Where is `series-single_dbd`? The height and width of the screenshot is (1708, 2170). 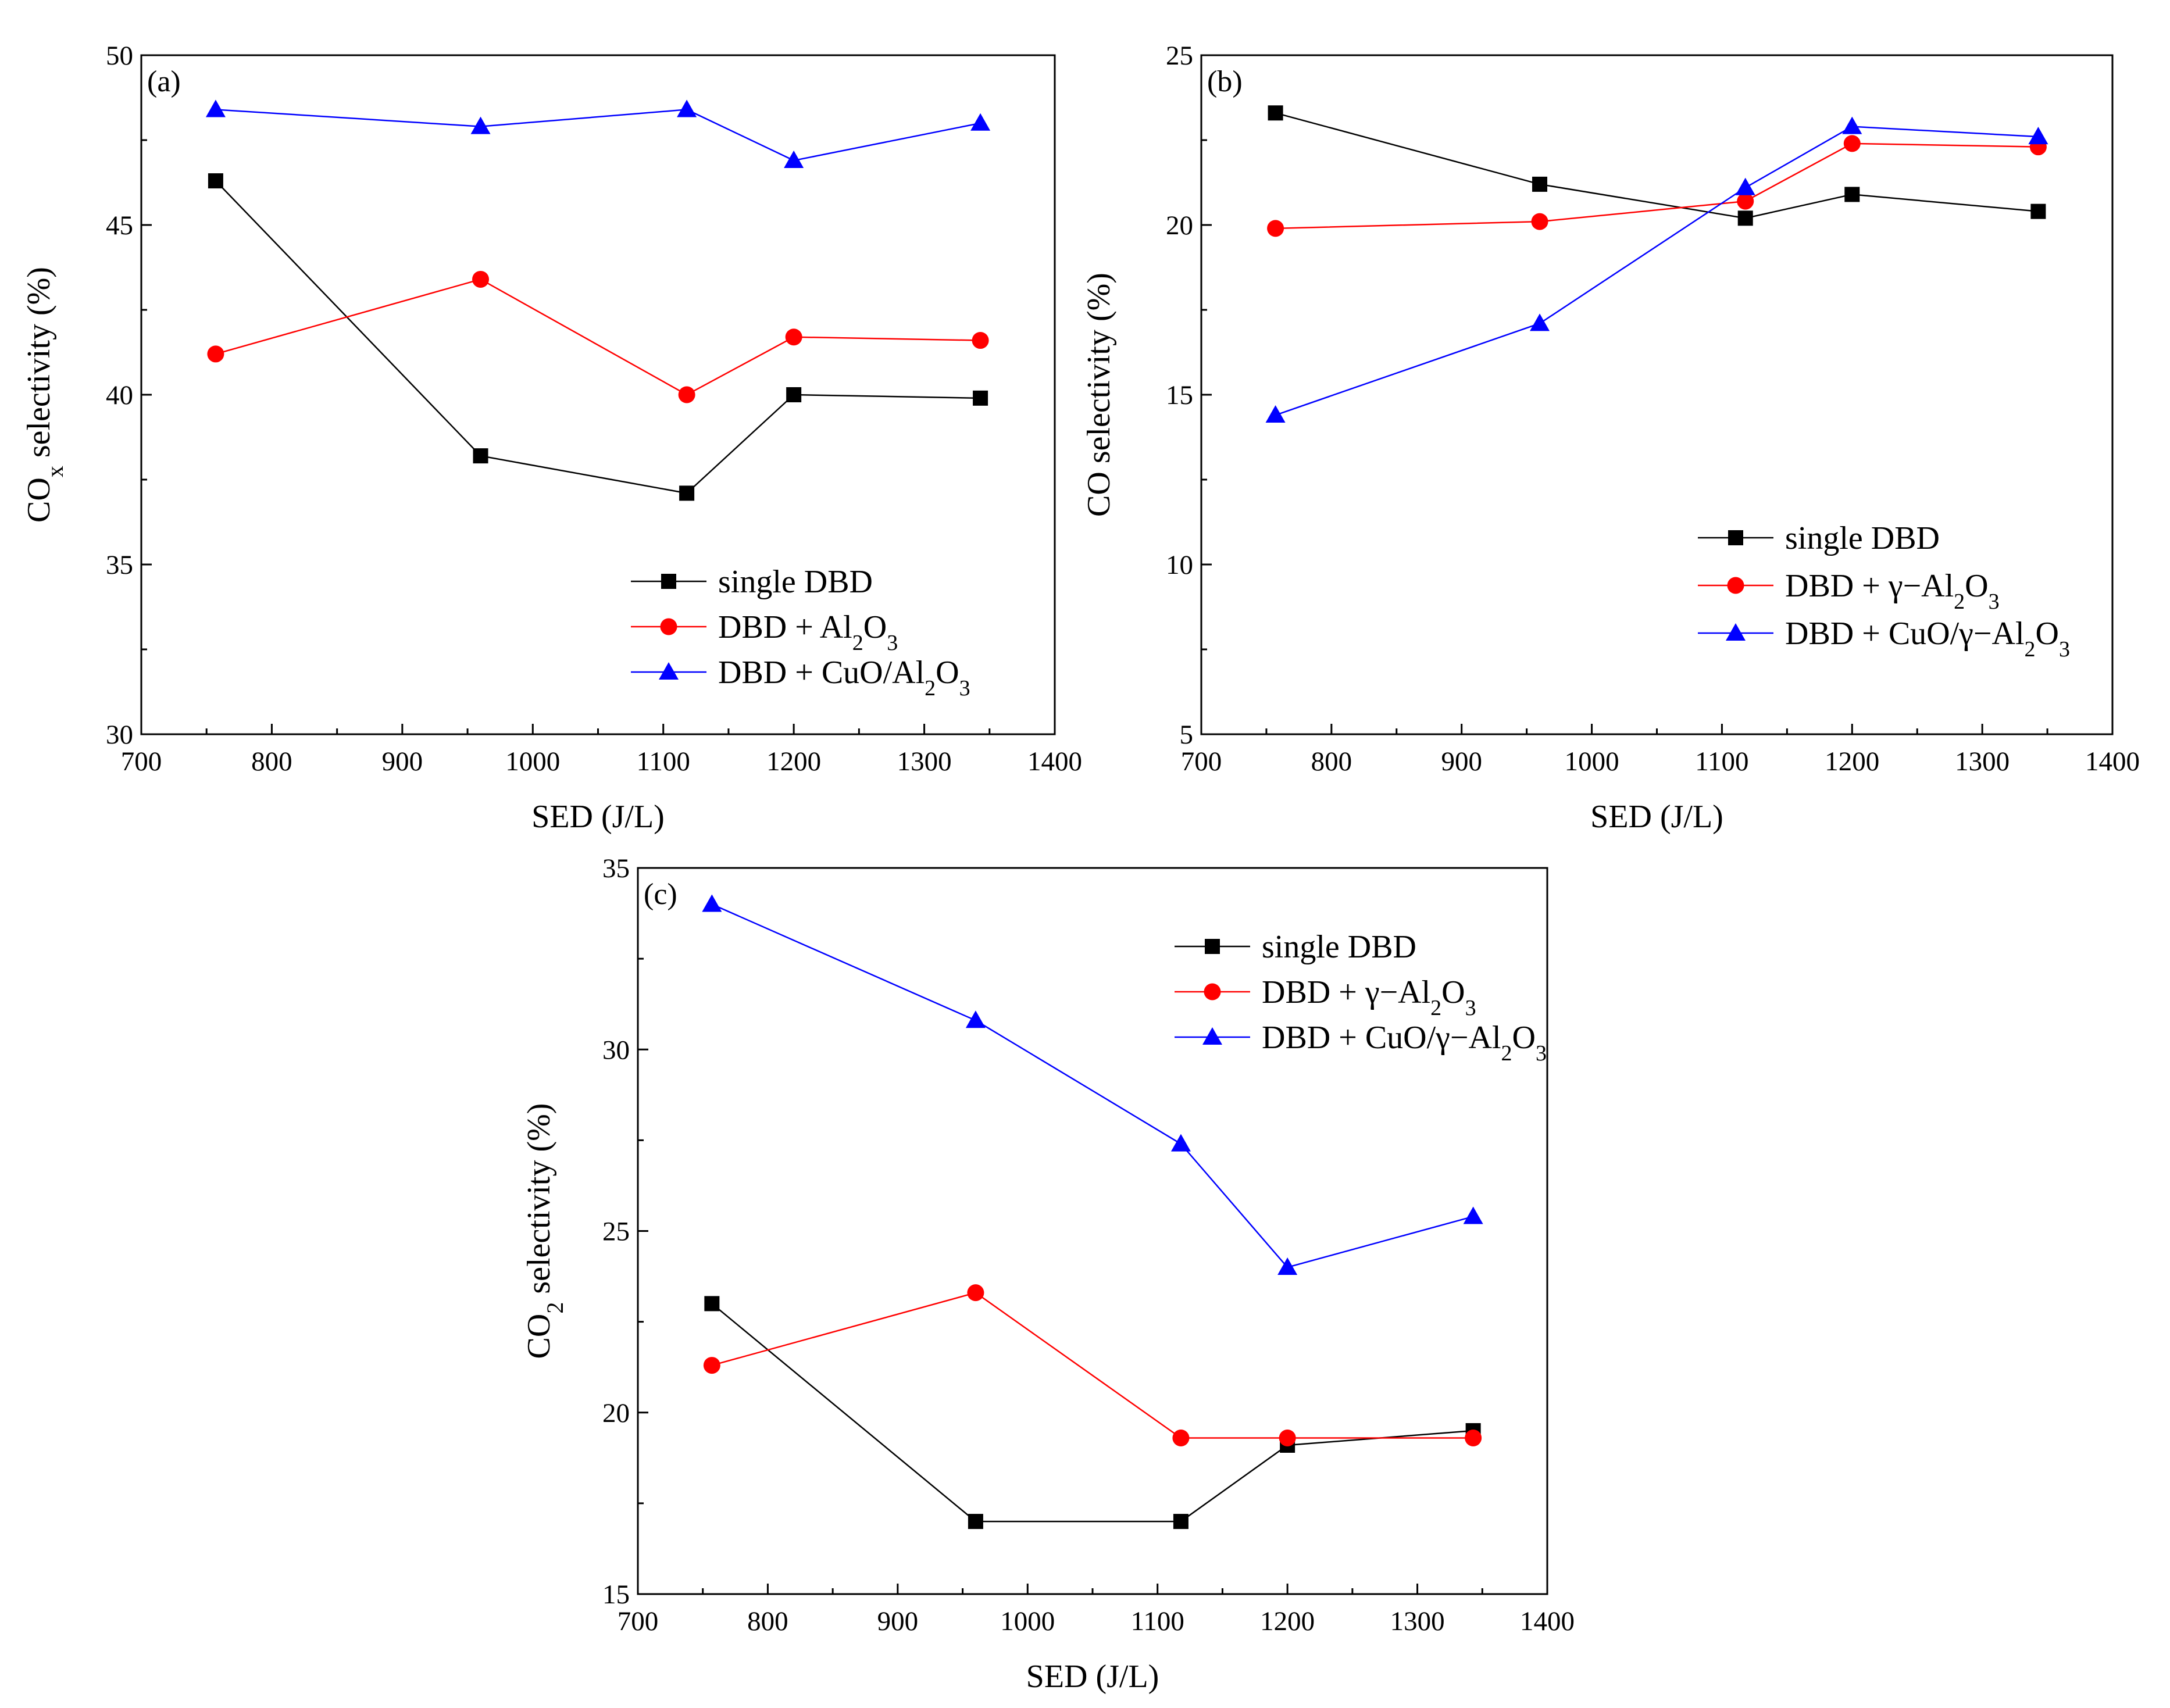 series-single_dbd is located at coordinates (1657, 165).